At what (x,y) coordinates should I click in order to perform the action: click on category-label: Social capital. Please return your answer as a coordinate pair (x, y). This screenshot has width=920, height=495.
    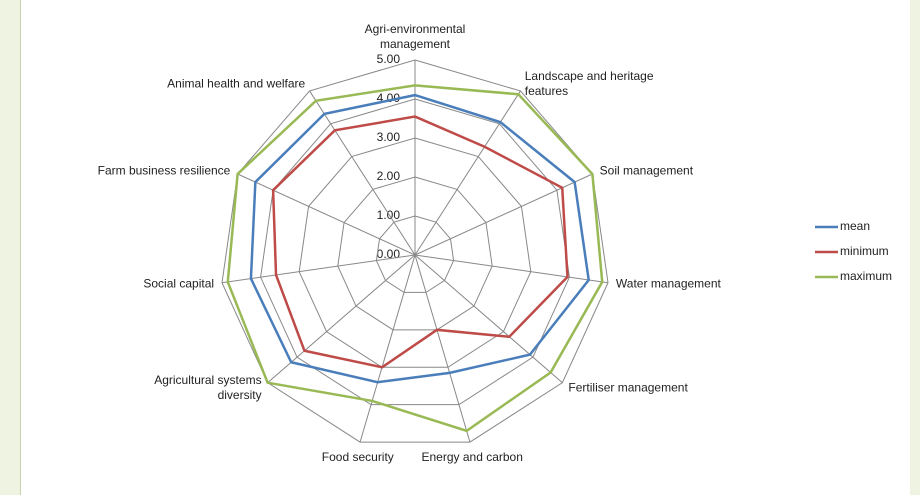
    Looking at the image, I should click on (179, 283).